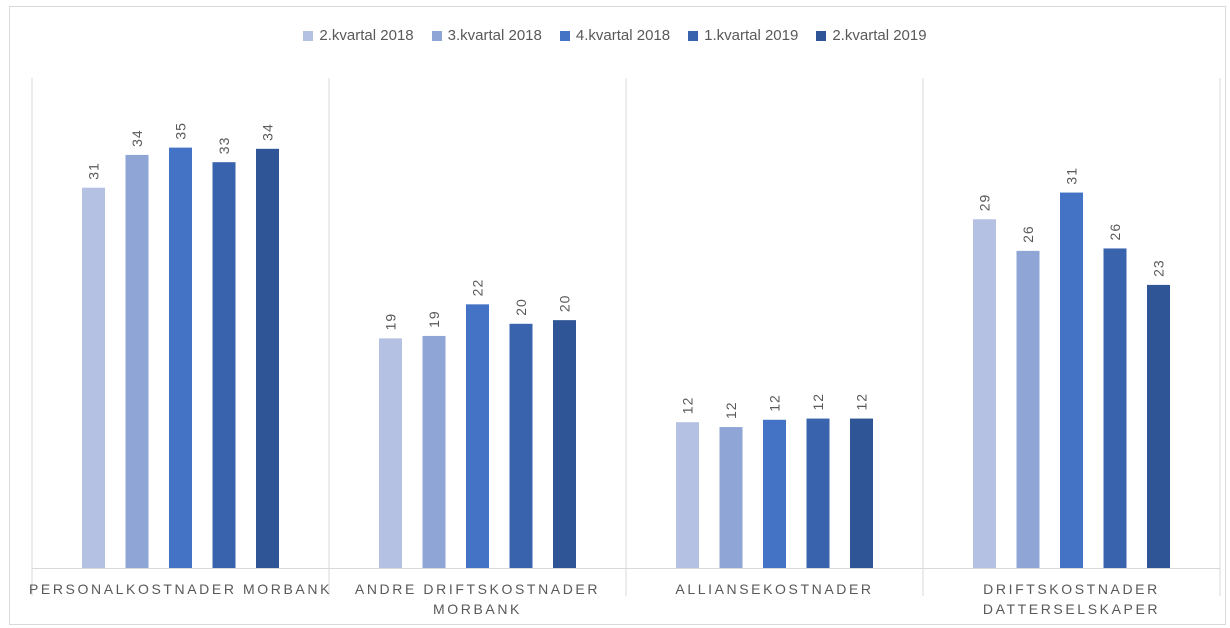 The image size is (1230, 628). Describe the element at coordinates (494, 35) in the screenshot. I see `legend-label: 3.kvartal 2018` at that location.